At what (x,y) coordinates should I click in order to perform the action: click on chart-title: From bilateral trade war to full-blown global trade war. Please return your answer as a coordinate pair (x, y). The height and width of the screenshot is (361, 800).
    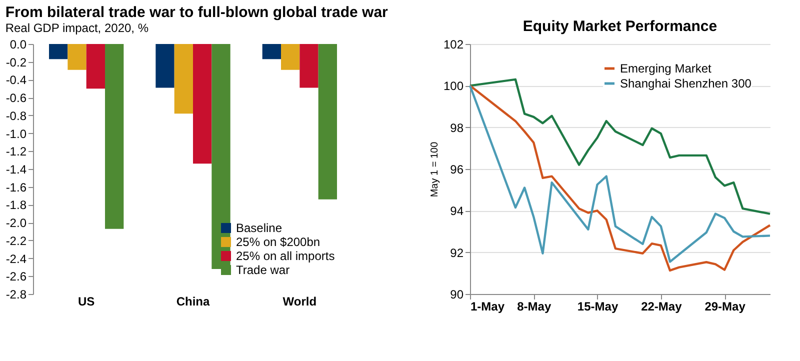
    Looking at the image, I should click on (196, 12).